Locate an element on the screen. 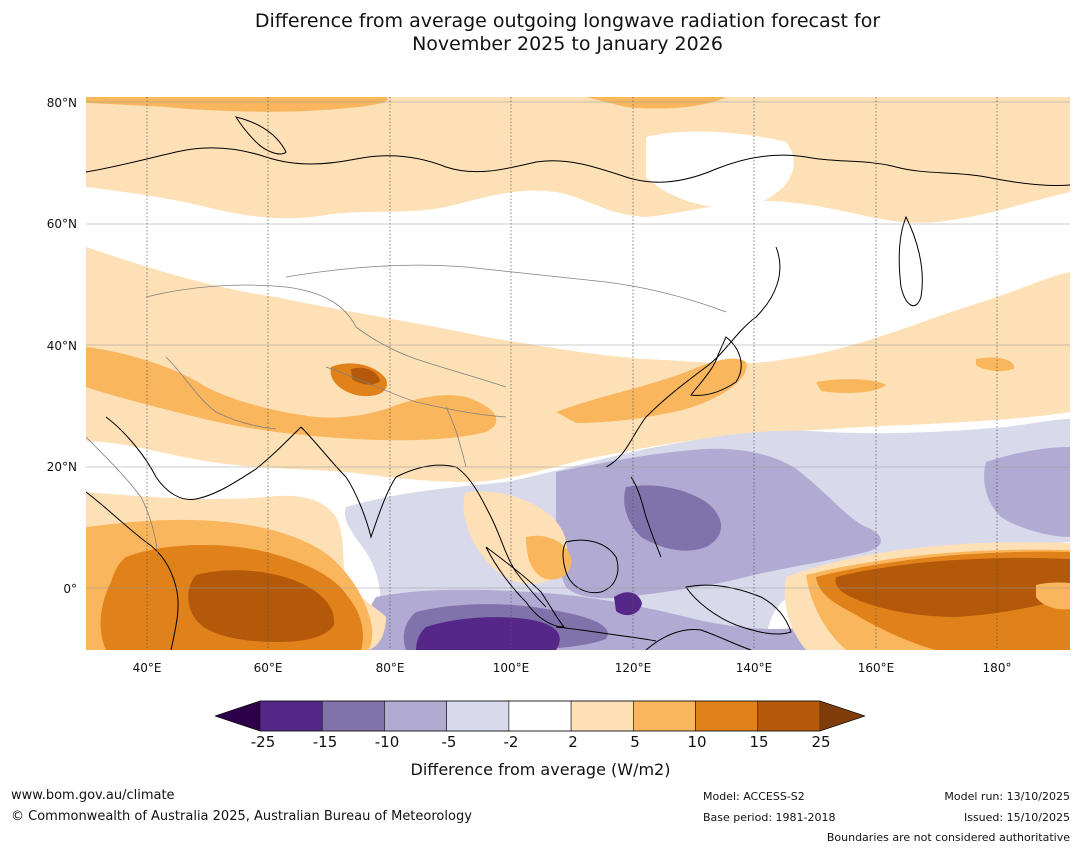 Image resolution: width=1081 pixels, height=850 pixels. coast-indochina is located at coordinates (501, 537).